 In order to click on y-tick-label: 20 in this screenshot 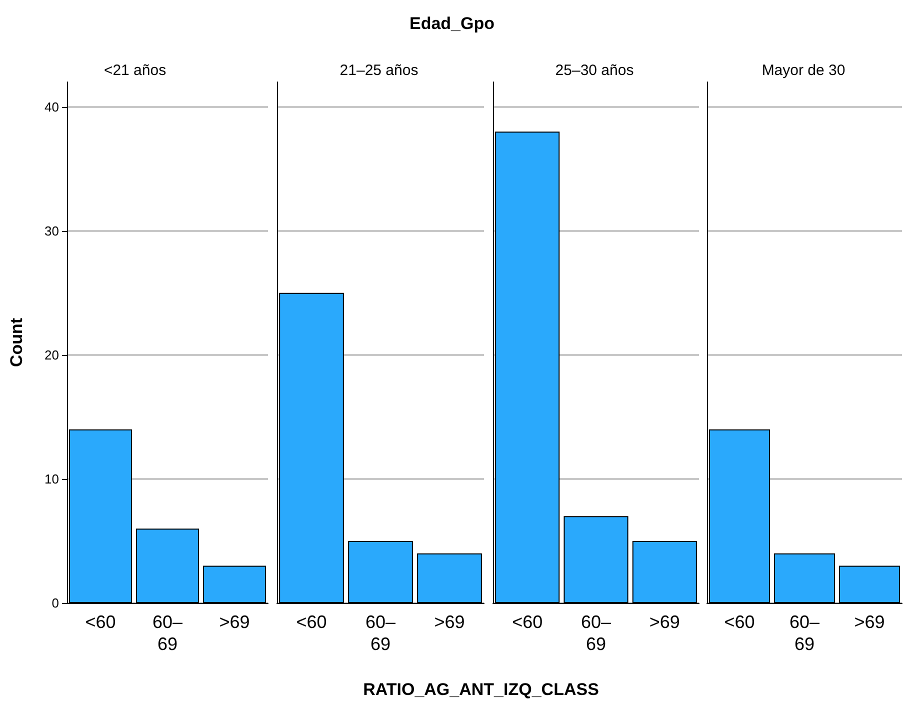, I will do `click(51, 354)`.